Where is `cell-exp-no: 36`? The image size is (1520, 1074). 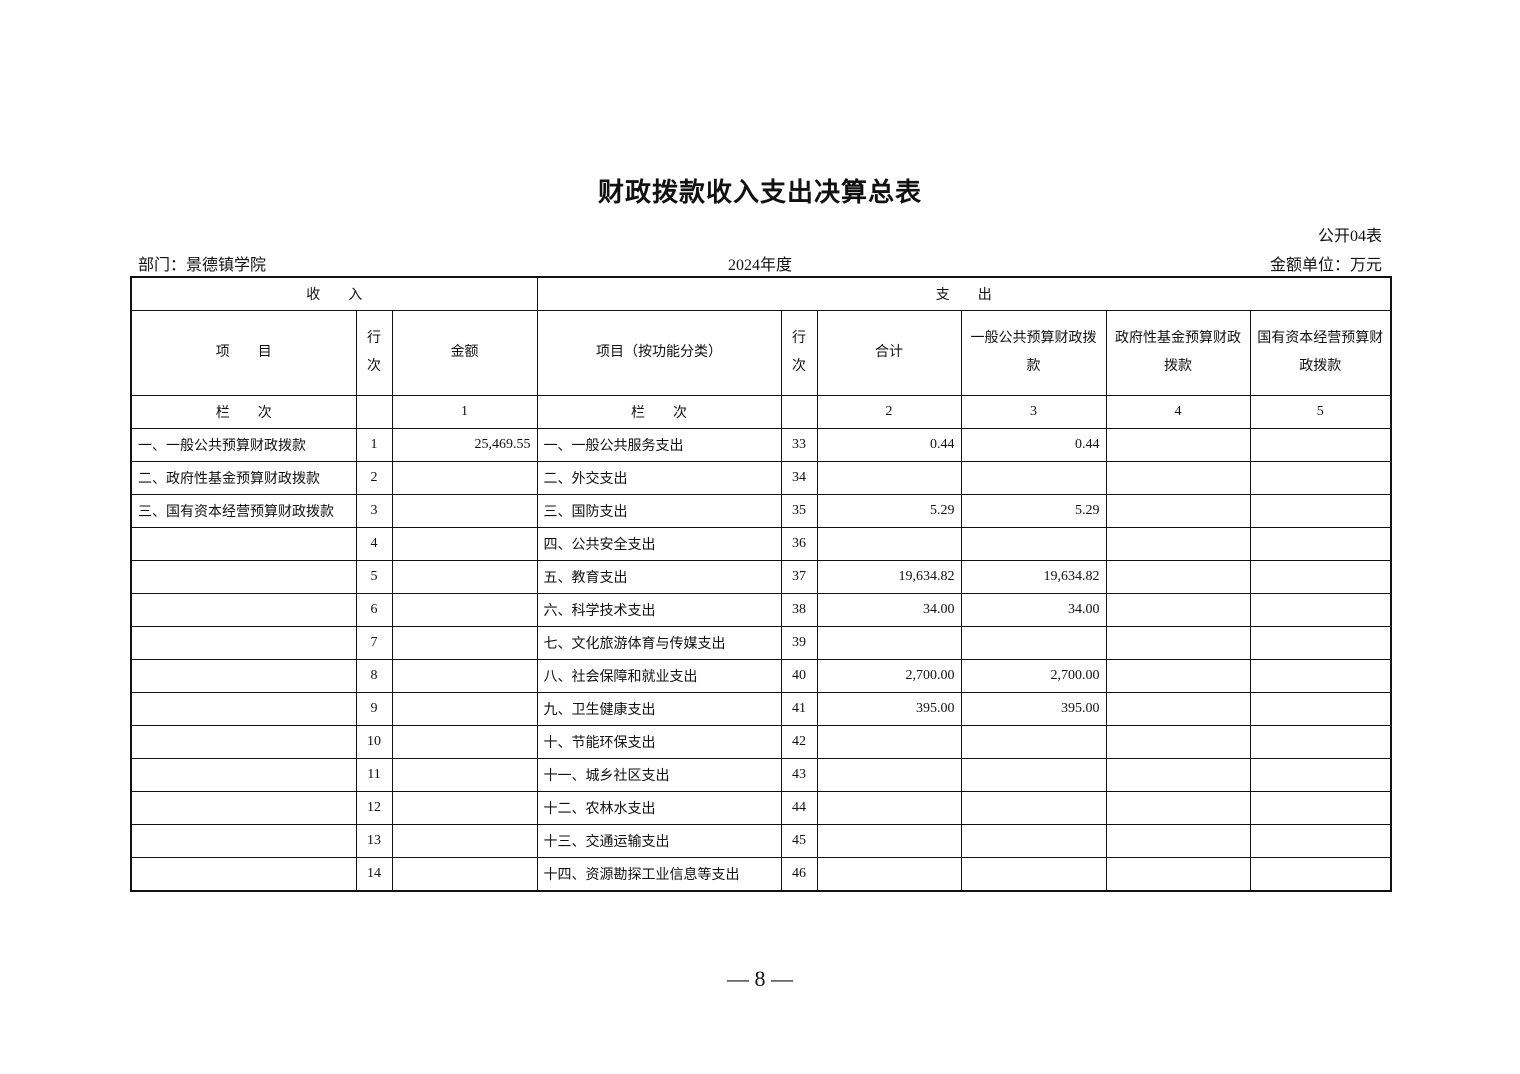
cell-exp-no: 36 is located at coordinates (799, 544).